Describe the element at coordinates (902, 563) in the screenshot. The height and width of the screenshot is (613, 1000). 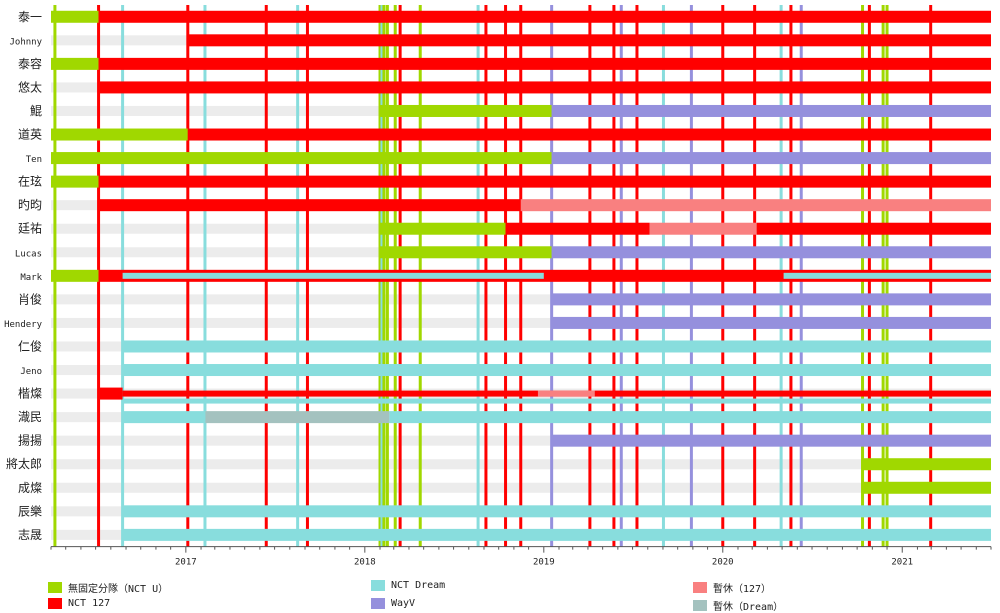
I see `x-tick-label: 2021` at that location.